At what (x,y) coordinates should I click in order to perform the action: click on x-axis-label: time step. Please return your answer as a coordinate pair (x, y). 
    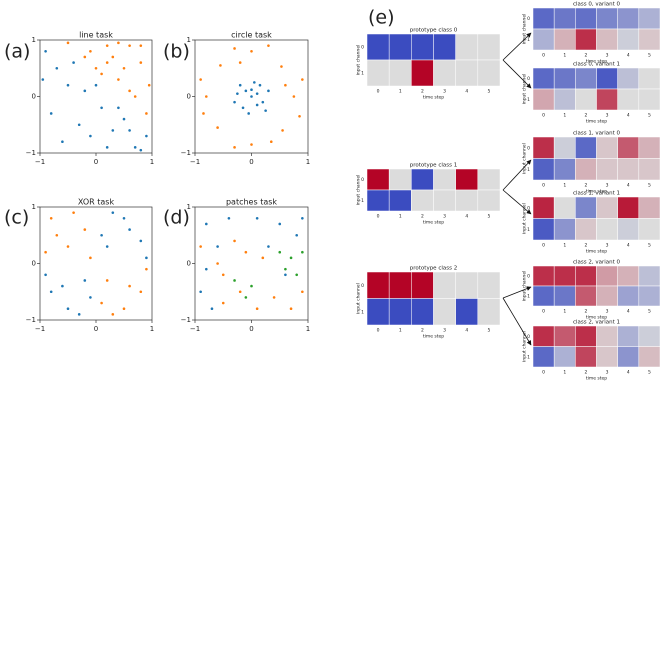
    Looking at the image, I should click on (596, 318).